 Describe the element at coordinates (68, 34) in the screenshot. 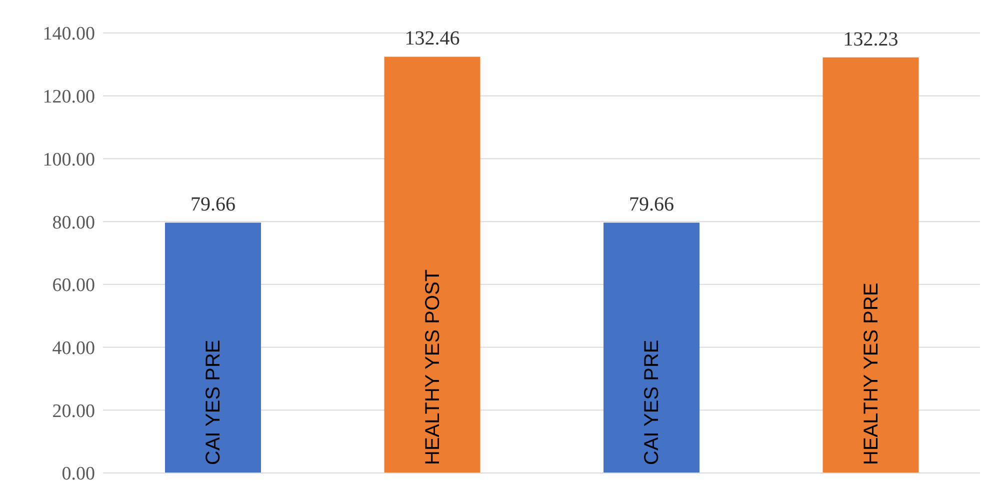

I see `y-tick-label: 140.00` at that location.